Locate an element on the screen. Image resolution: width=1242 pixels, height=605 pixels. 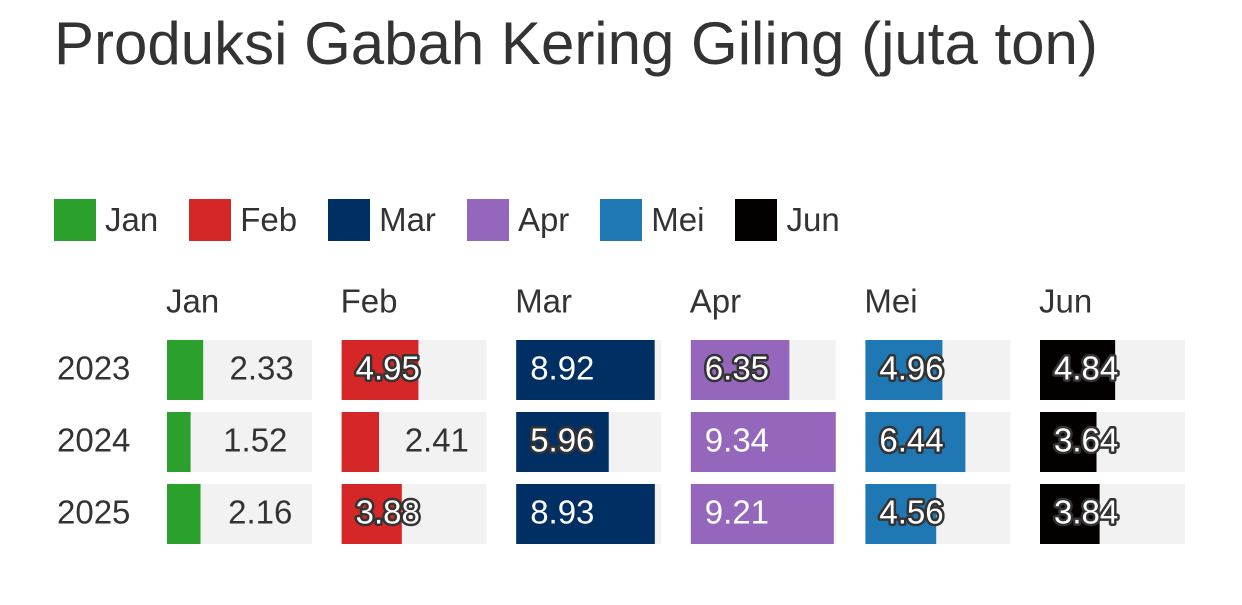
column-label: Apr is located at coordinates (715, 301).